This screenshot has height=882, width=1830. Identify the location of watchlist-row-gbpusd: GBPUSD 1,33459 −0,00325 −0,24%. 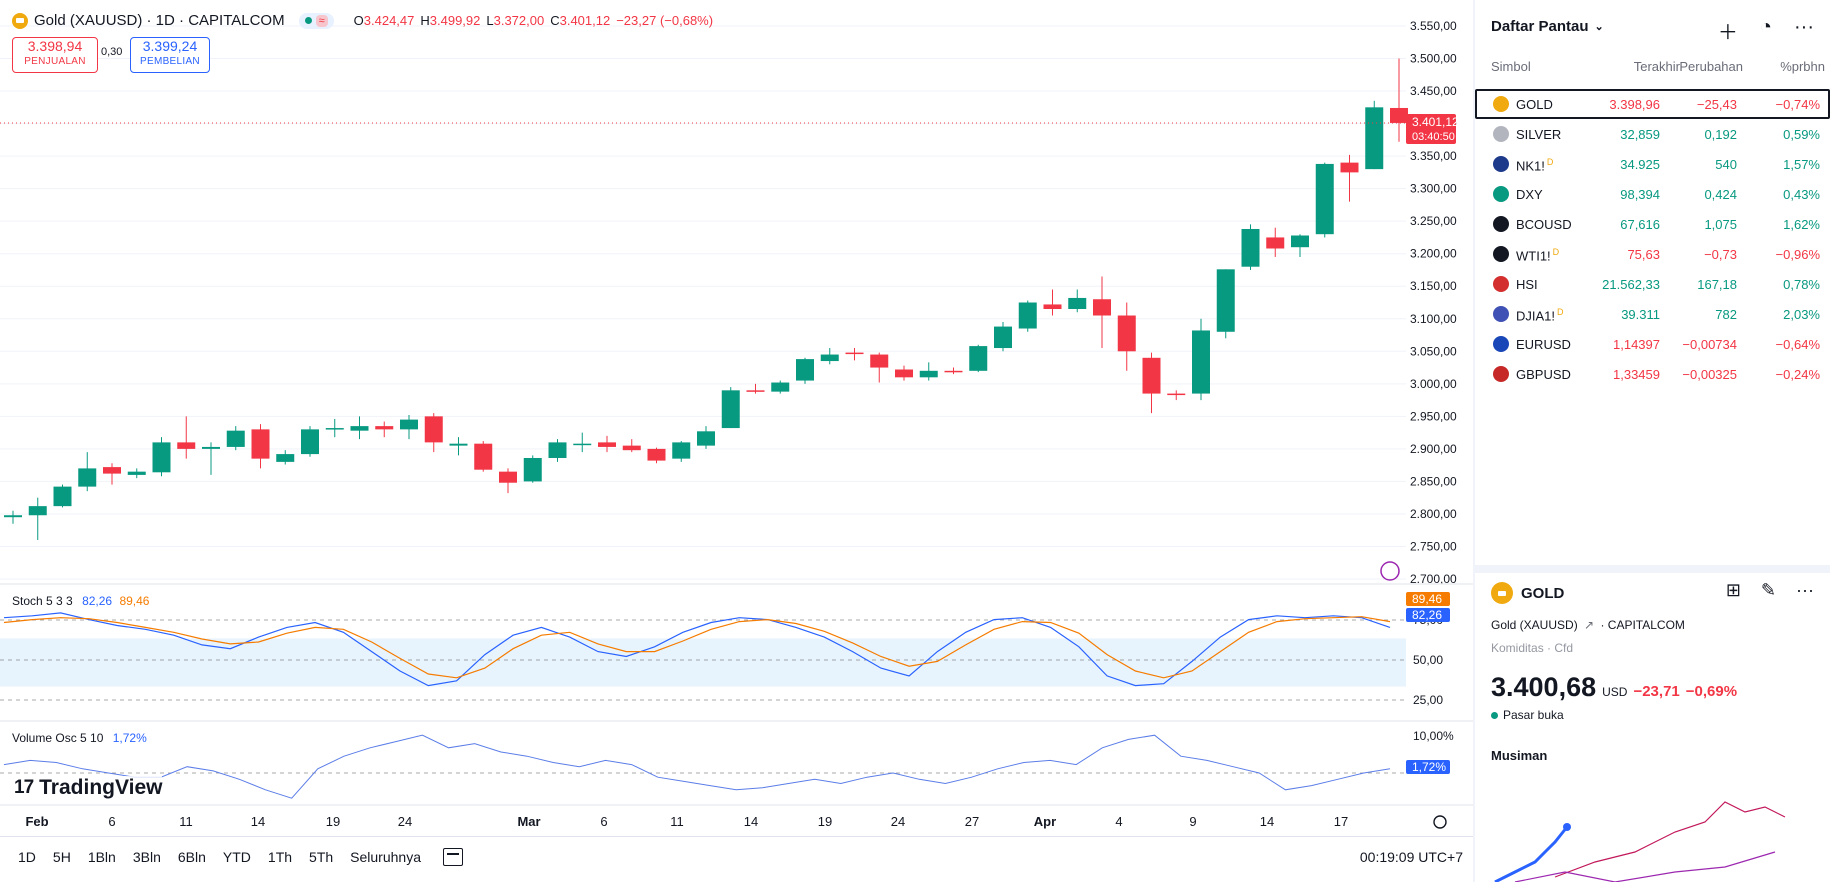
(1652, 374).